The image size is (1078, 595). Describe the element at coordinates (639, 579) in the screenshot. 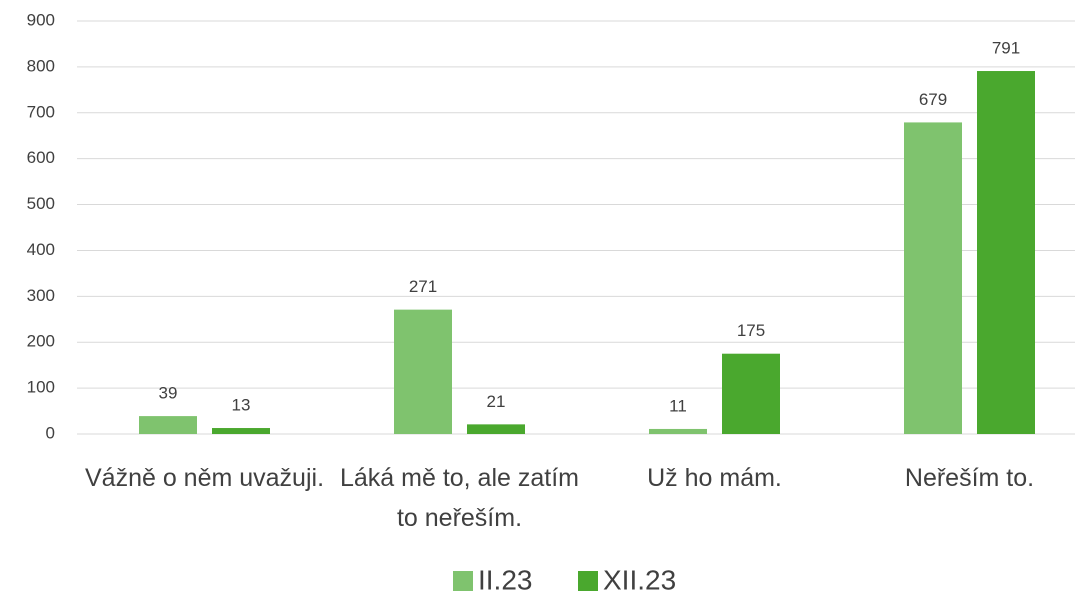

I see `legend-label: XII.23` at that location.